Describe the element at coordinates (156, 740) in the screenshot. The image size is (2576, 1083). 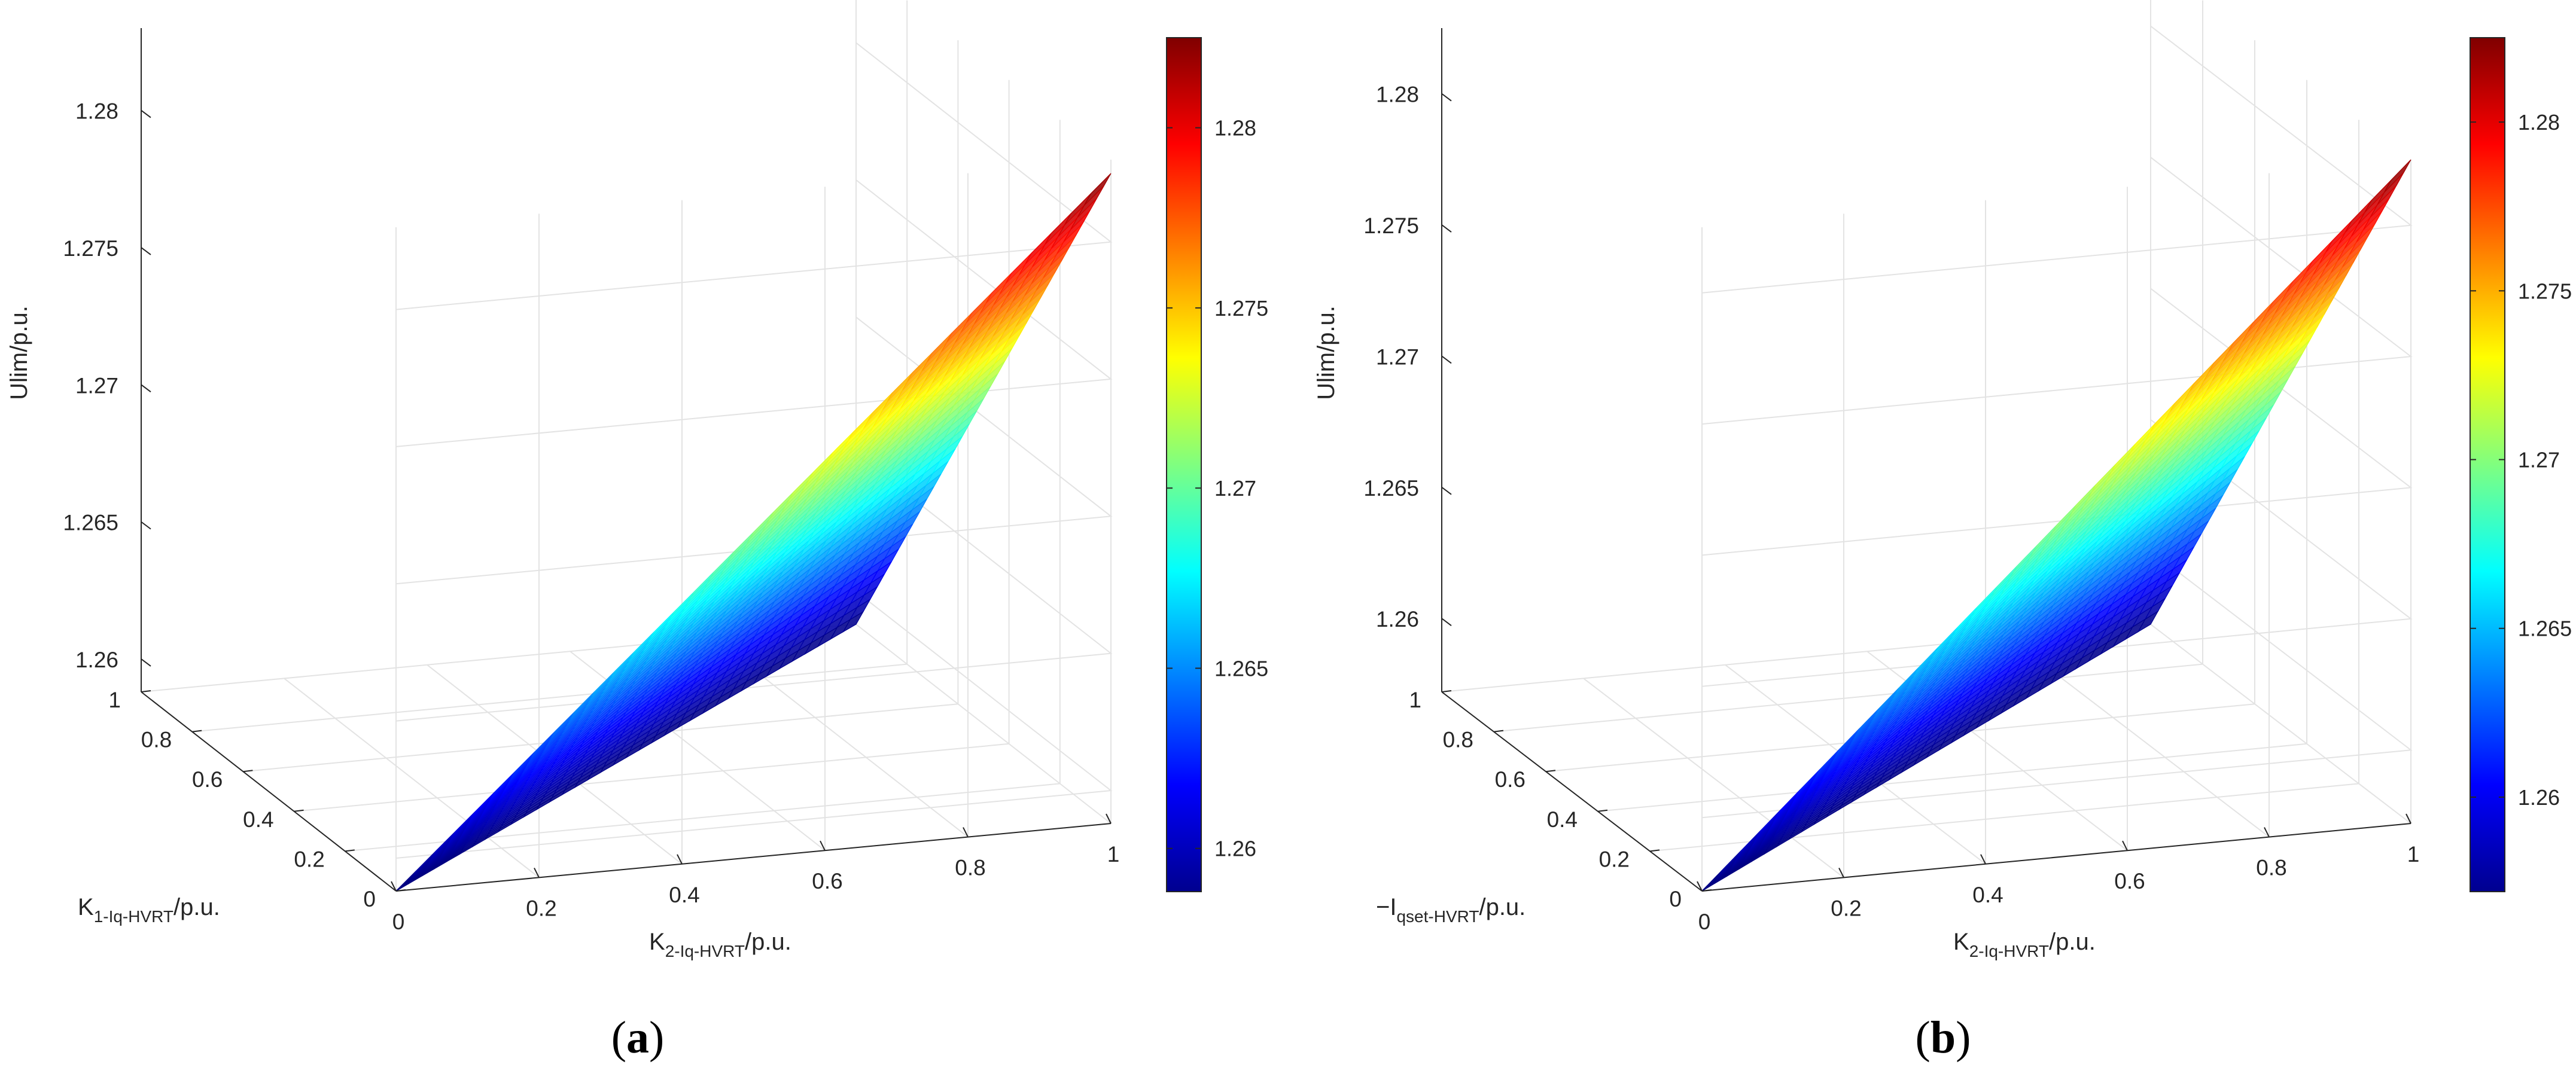
I see `x-tick-label: 0.8` at that location.